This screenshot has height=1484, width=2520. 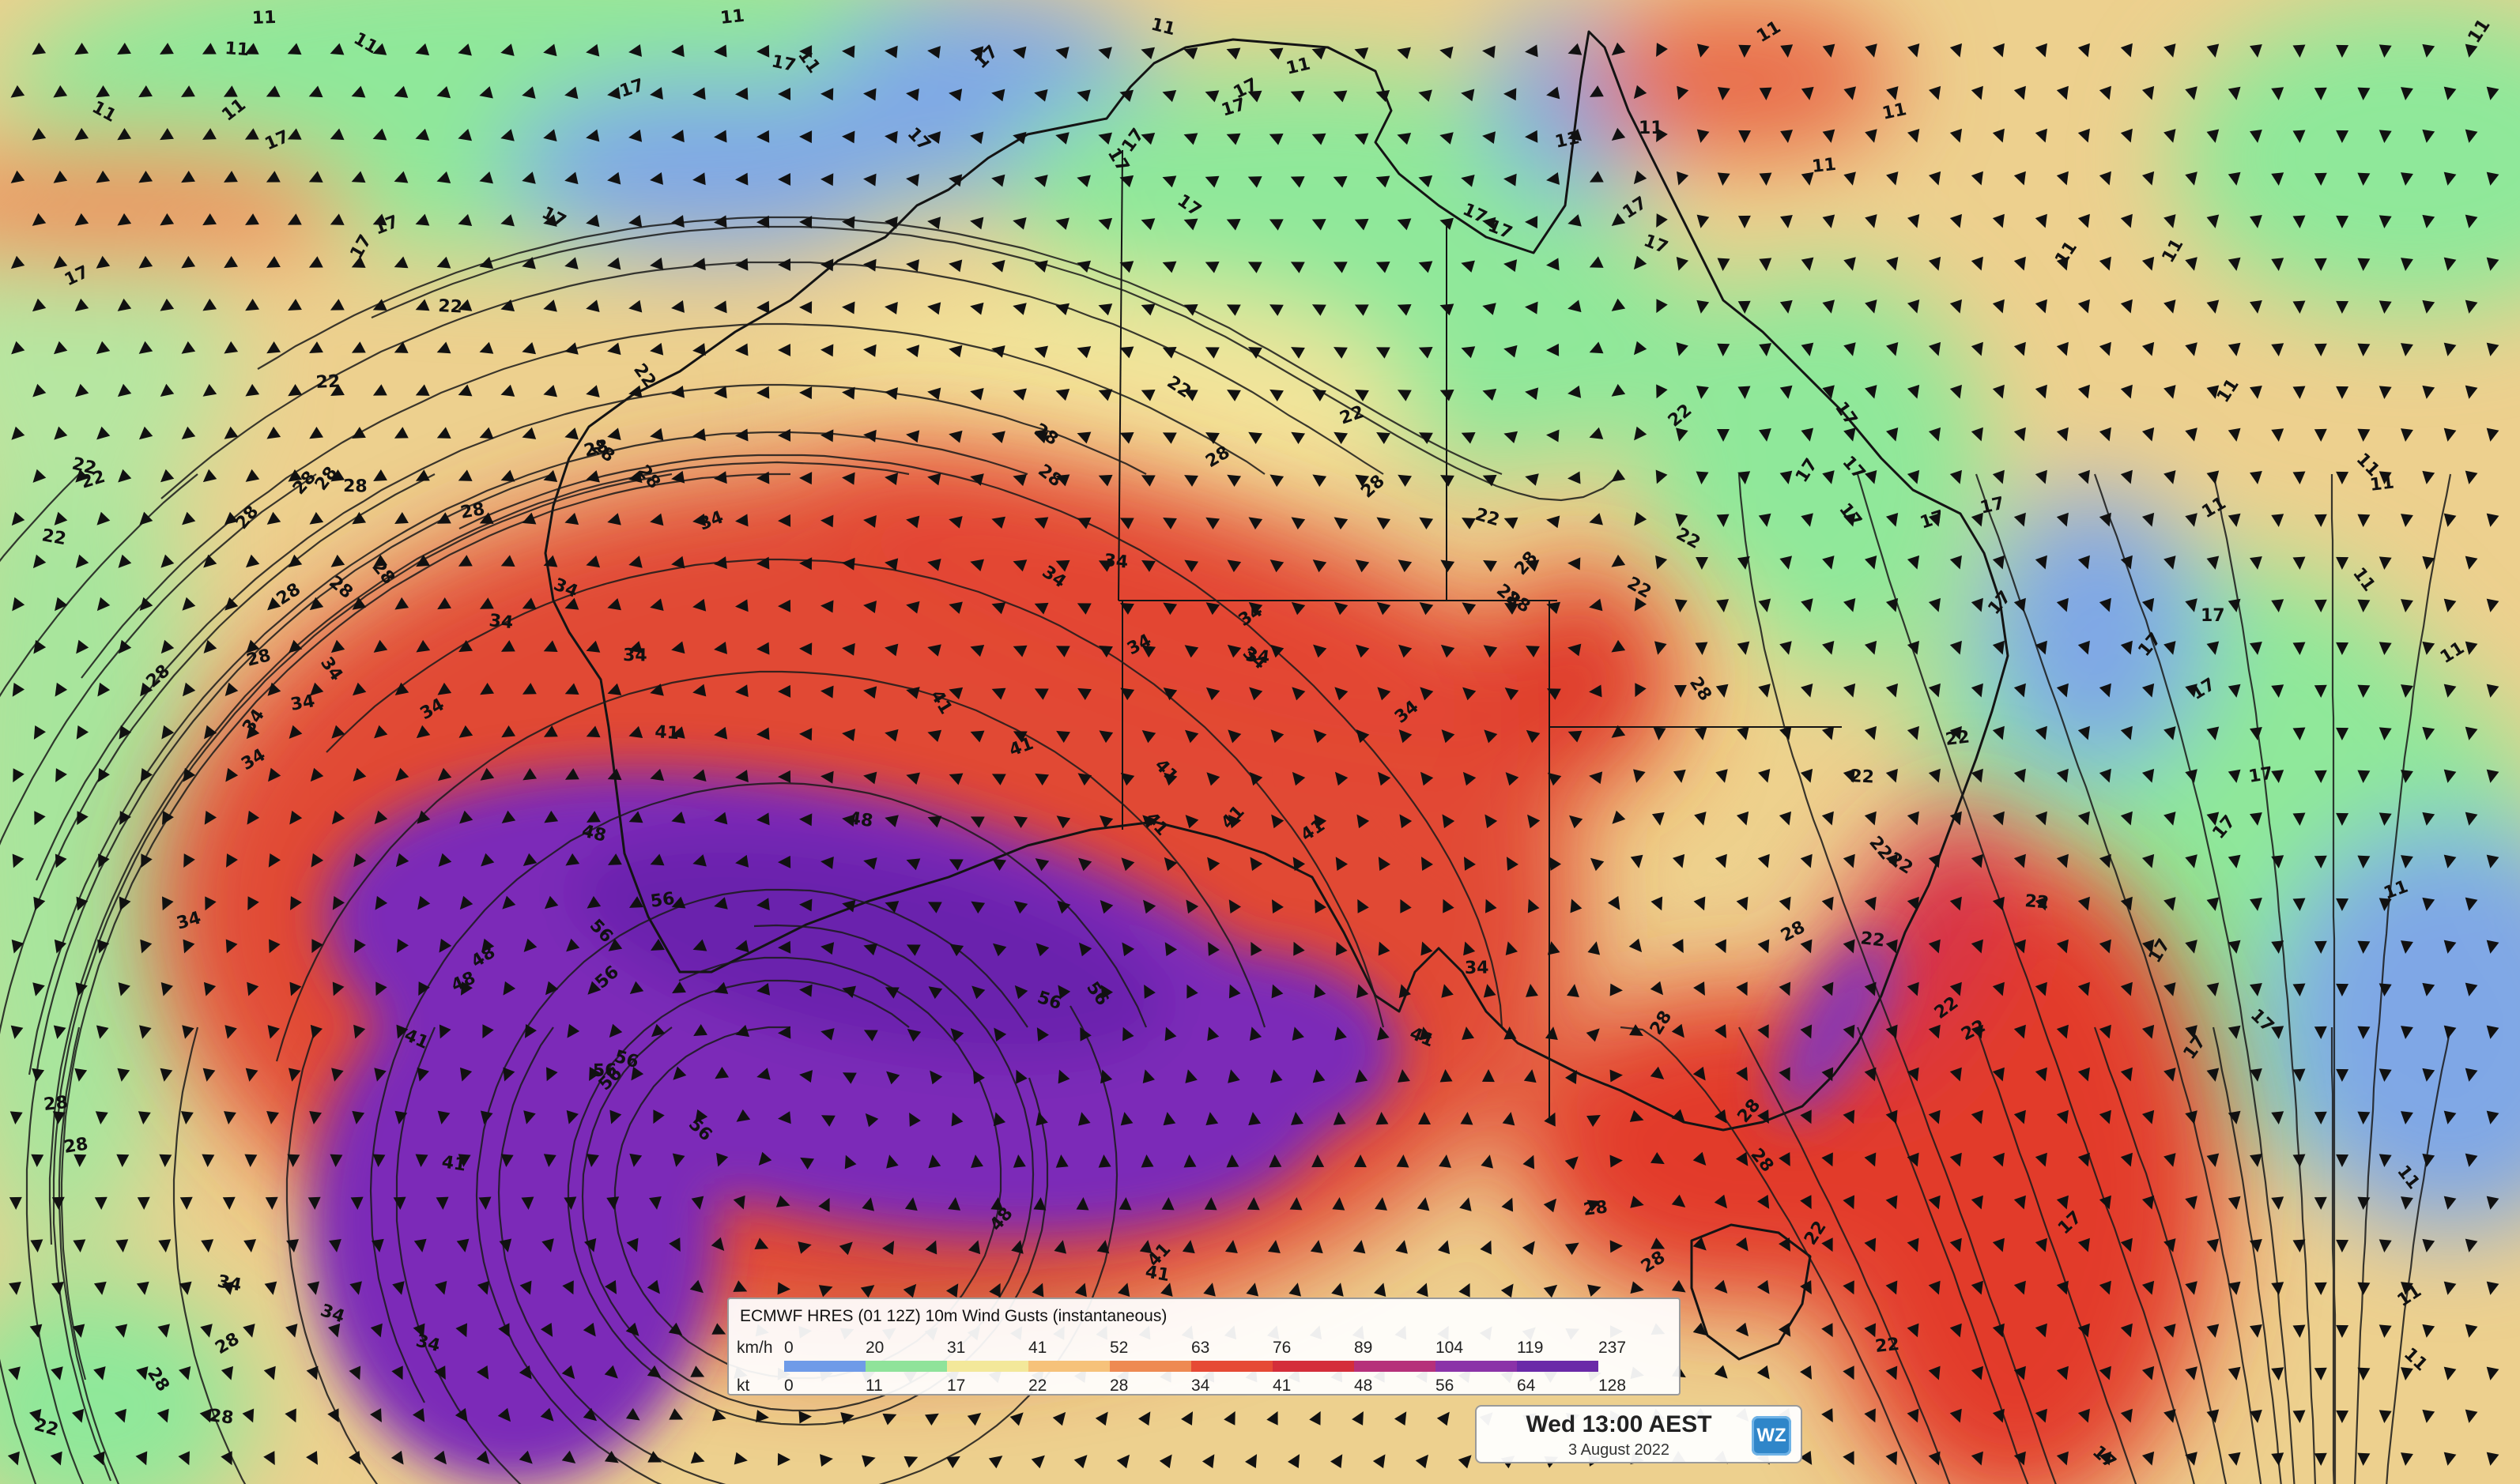 I want to click on contour-label: 22, so click(x=450, y=307).